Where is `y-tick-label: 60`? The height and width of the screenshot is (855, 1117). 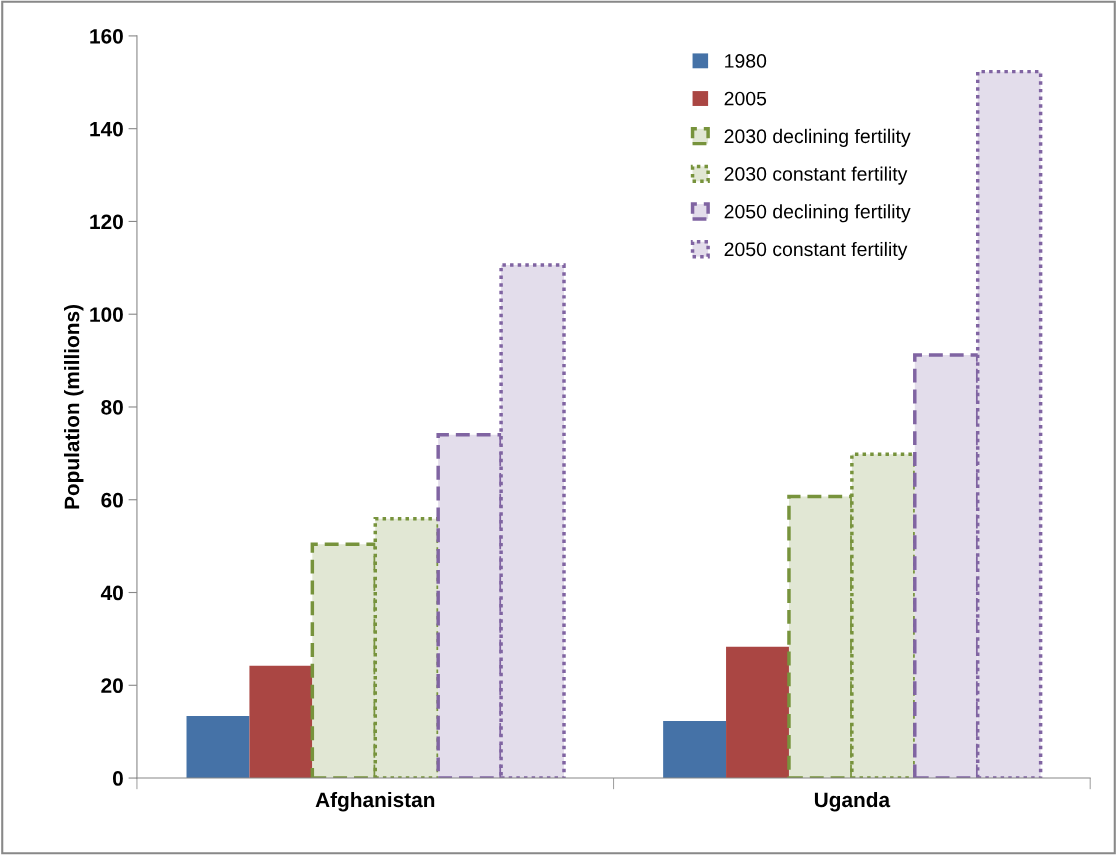 y-tick-label: 60 is located at coordinates (112, 500).